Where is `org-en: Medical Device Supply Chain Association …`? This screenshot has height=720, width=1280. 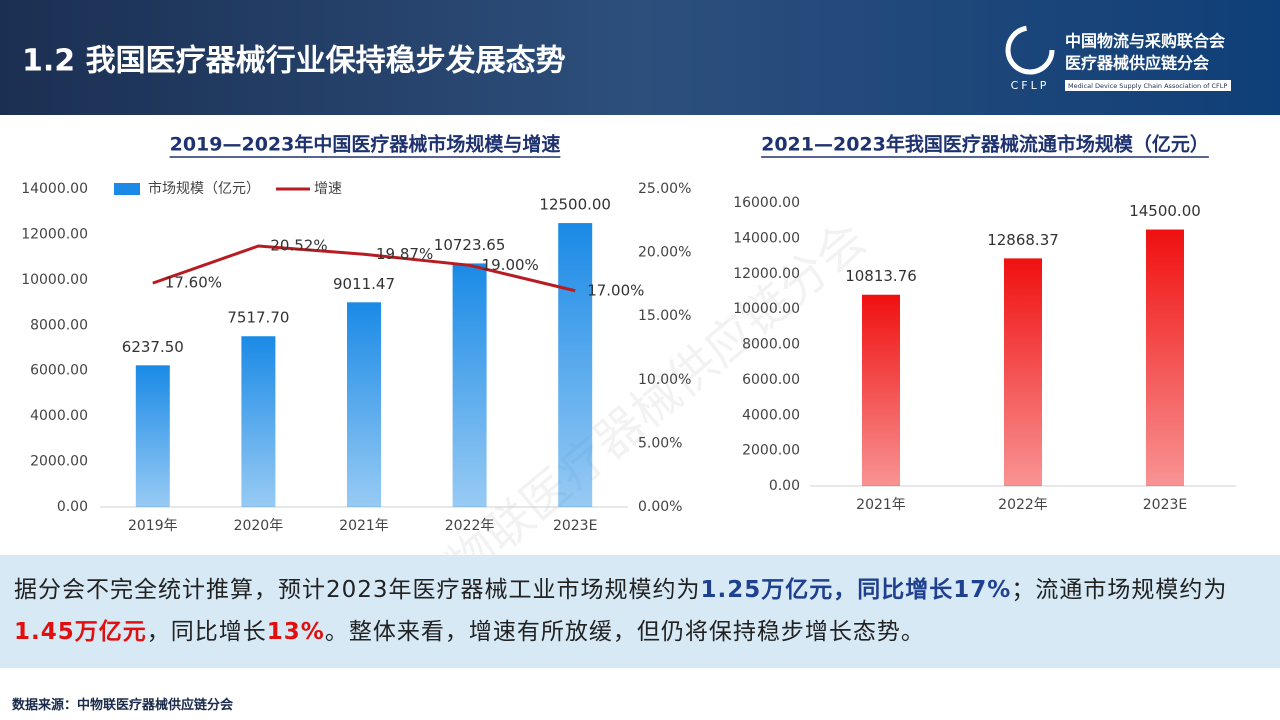 org-en: Medical Device Supply Chain Association … is located at coordinates (1147, 86).